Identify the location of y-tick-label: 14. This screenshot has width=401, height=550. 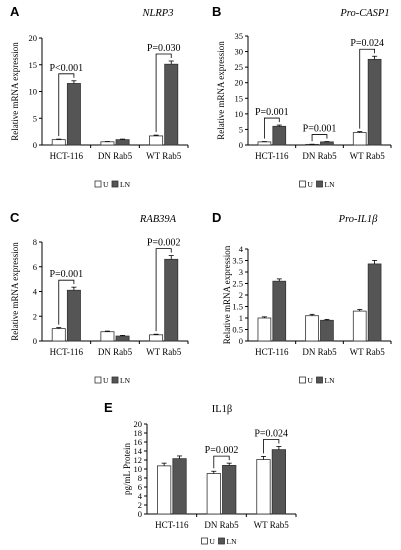
(138, 451).